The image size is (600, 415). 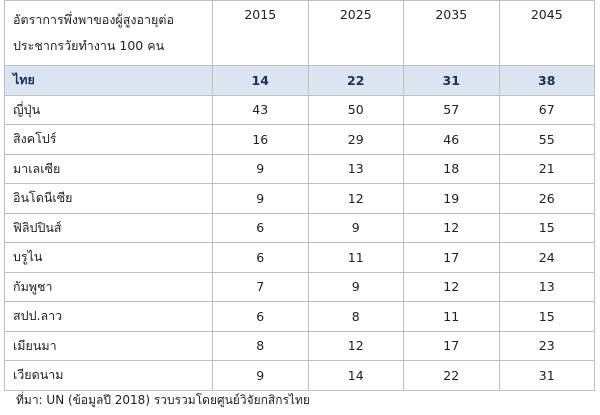 I want to click on table-row: เวียดนาม 9 14 22 31, so click(x=299, y=375).